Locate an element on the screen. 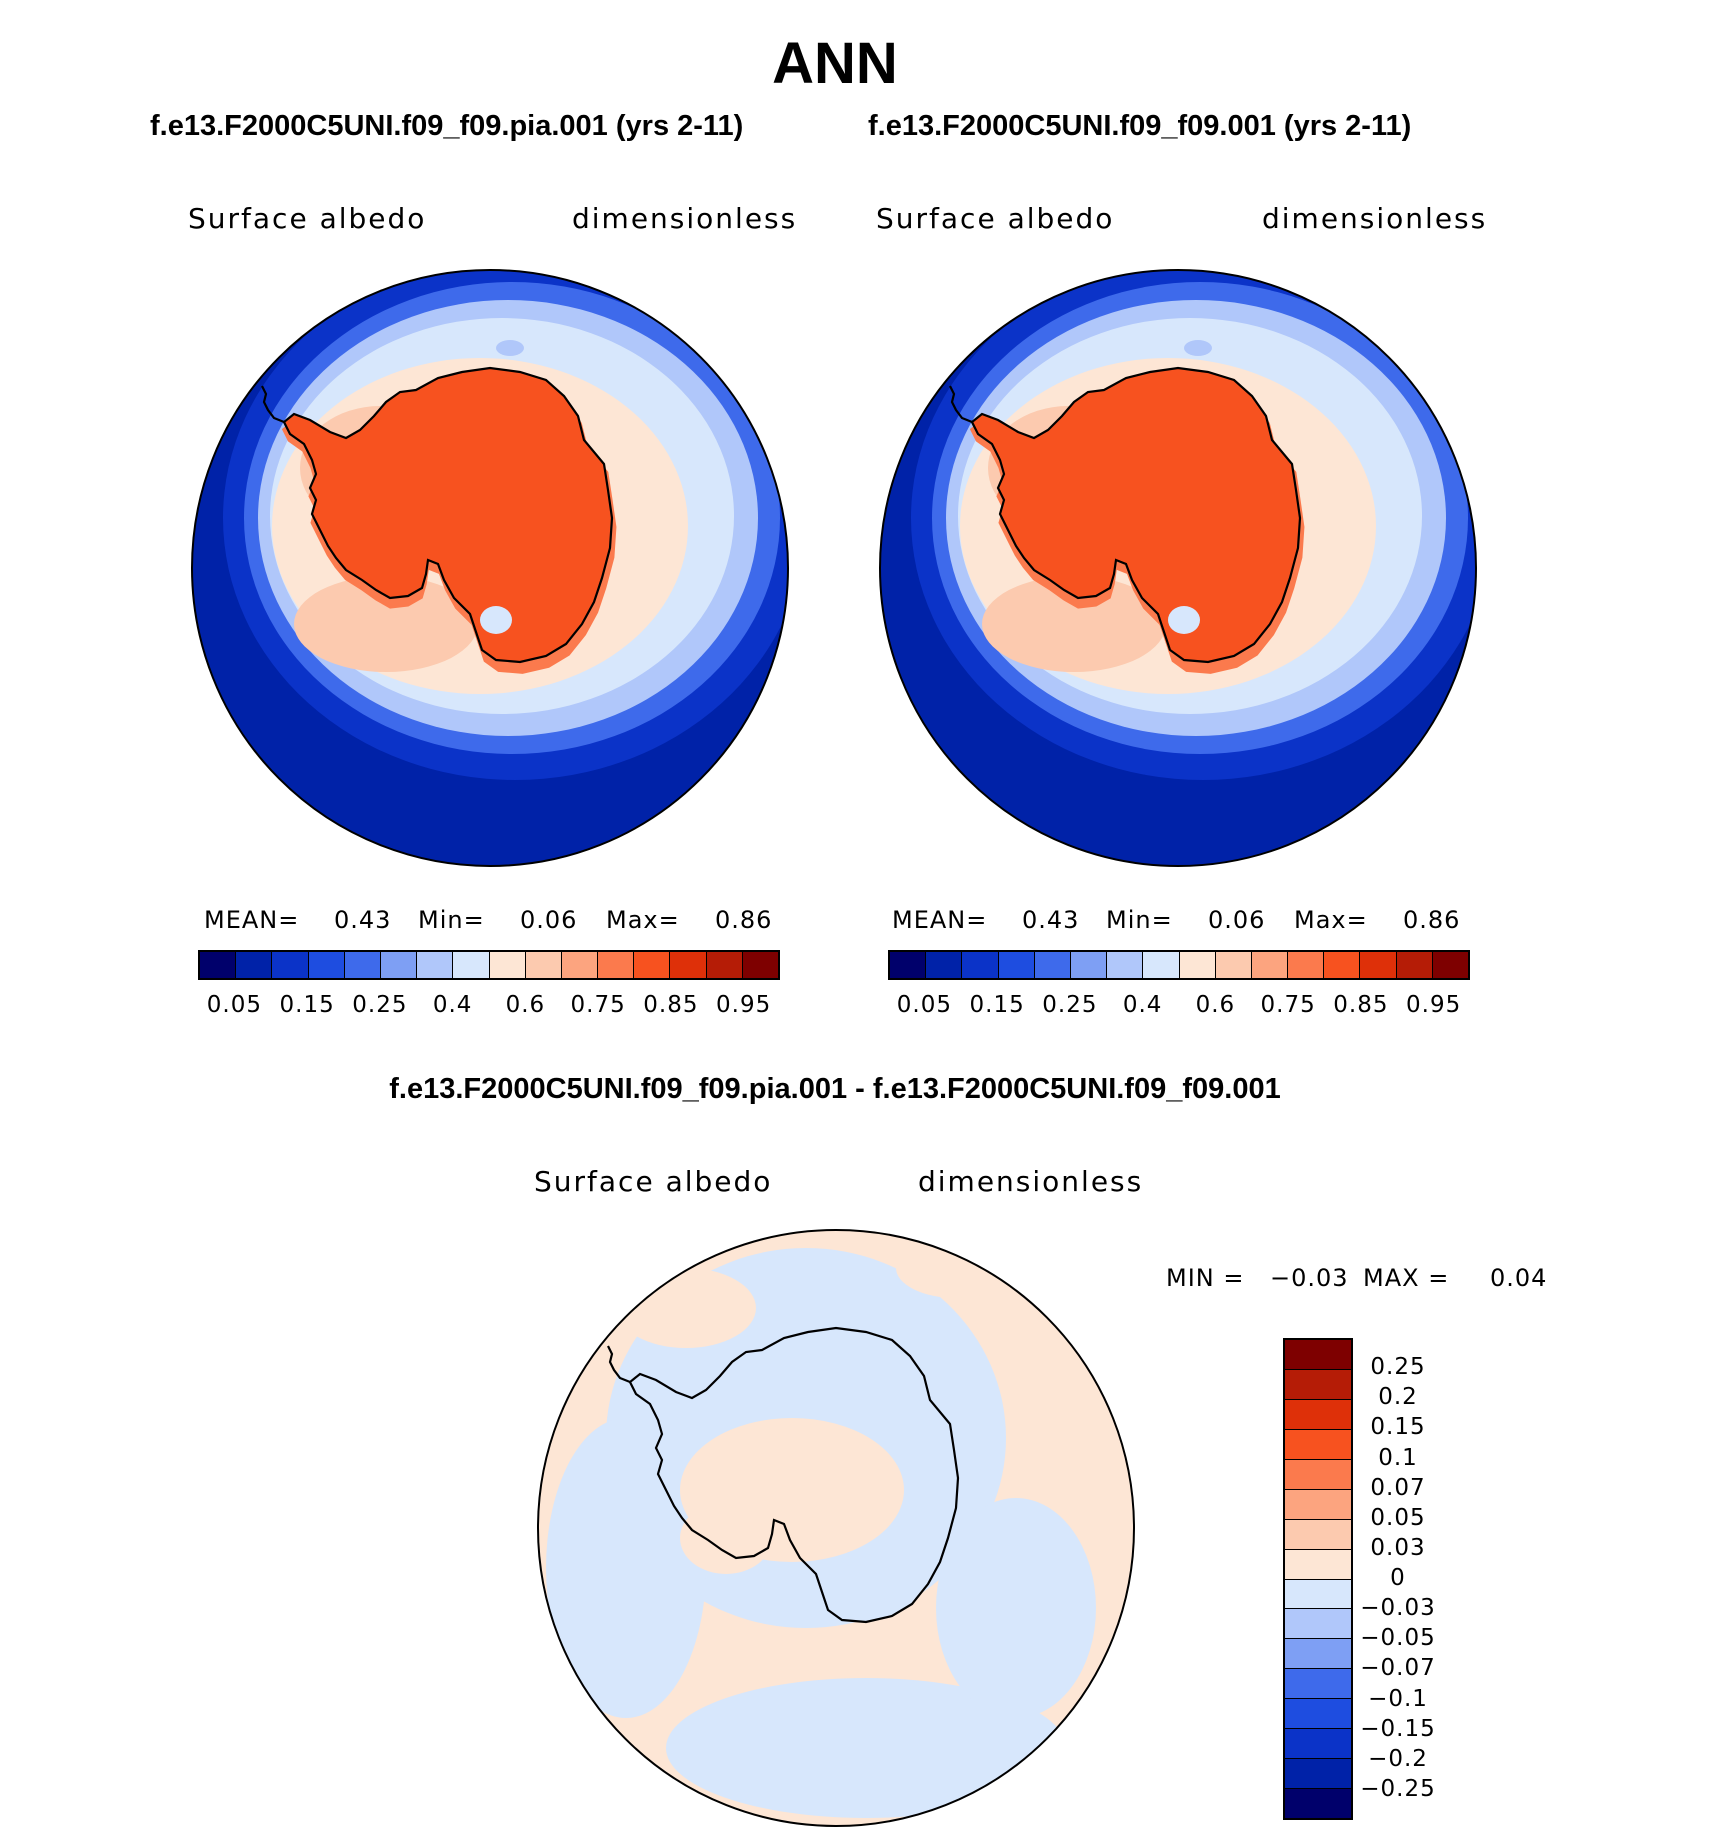  panel-1-colorbar is located at coordinates (489, 965).